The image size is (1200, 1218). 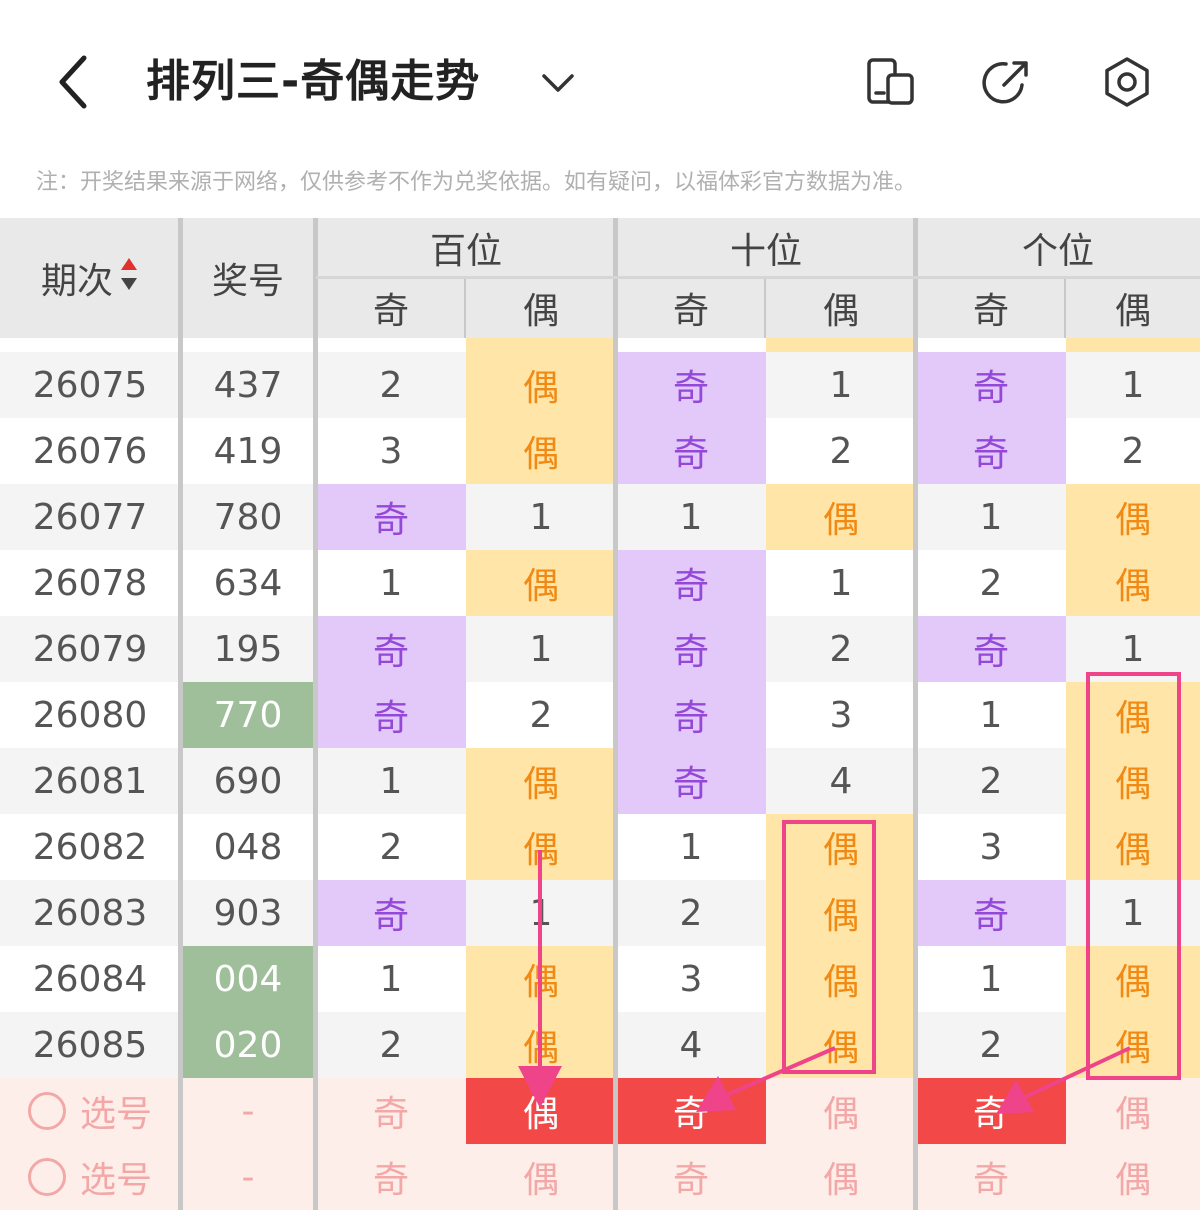 What do you see at coordinates (90, 979) in the screenshot?
I see `period-cell: 26084` at bounding box center [90, 979].